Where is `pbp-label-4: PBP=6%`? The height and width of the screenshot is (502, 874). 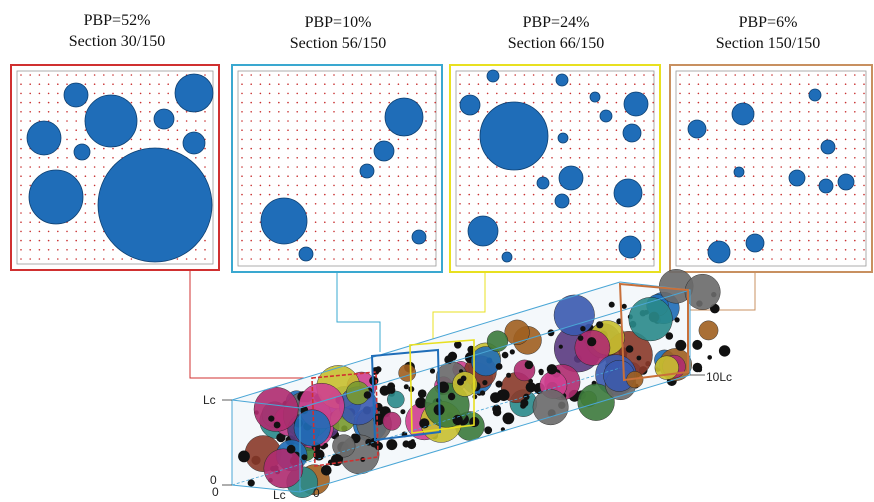
pbp-label-4: PBP=6% is located at coordinates (768, 22).